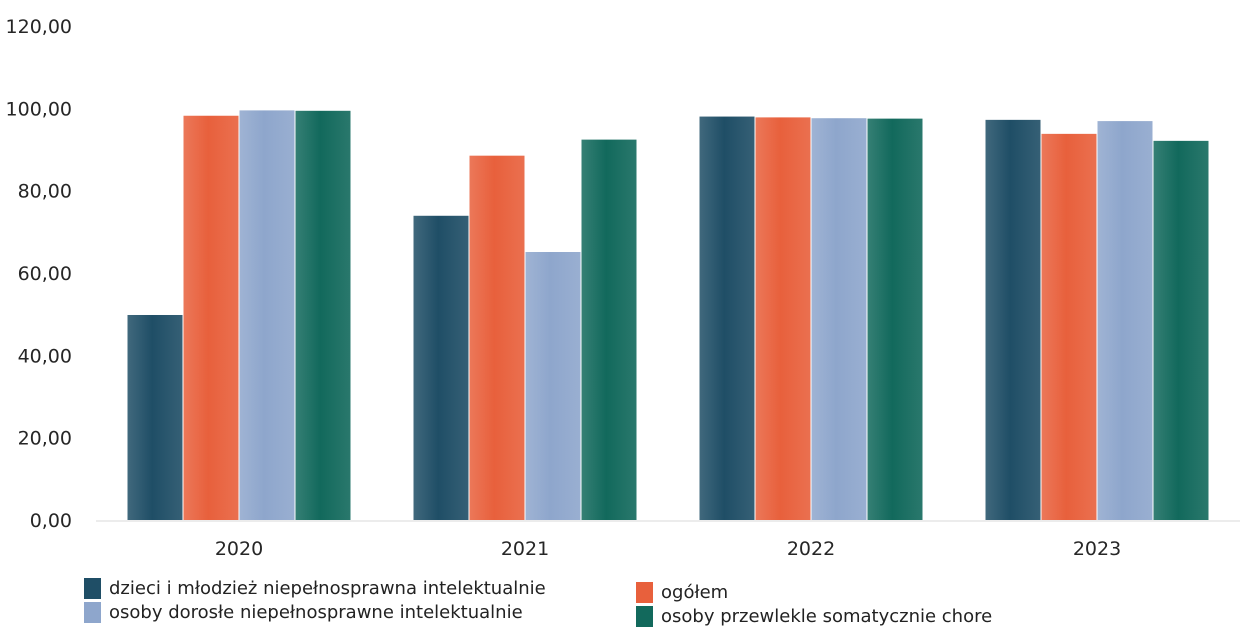 The width and height of the screenshot is (1245, 629). Describe the element at coordinates (45, 439) in the screenshot. I see `y-tick-label: 20,00` at that location.